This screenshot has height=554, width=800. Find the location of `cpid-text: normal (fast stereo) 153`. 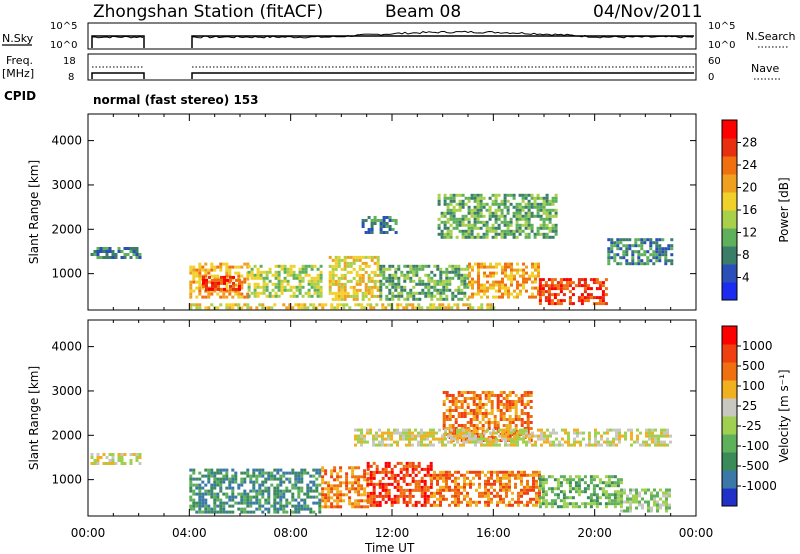

cpid-text: normal (fast stereo) 153 is located at coordinates (176, 100).